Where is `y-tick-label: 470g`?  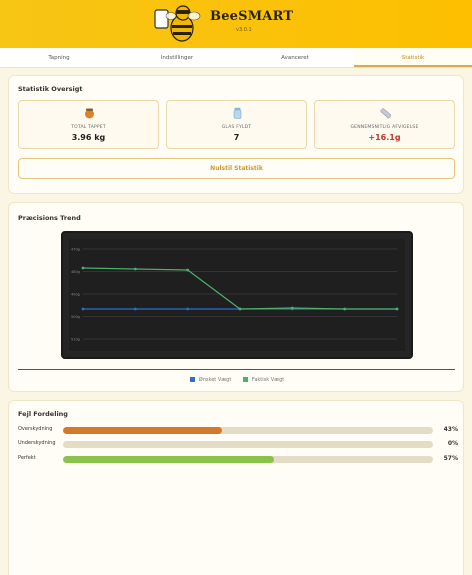
y-tick-label: 470g is located at coordinates (75, 250).